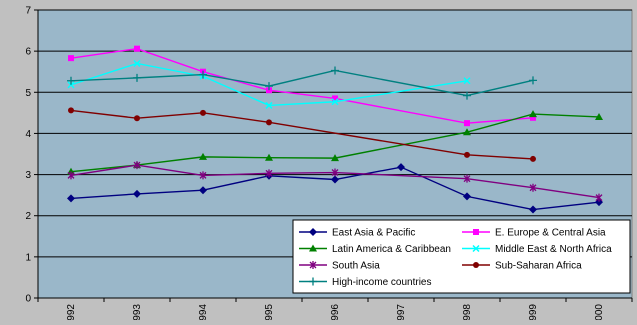 This screenshot has width=637, height=325. I want to click on x-tick-label: 994, so click(203, 312).